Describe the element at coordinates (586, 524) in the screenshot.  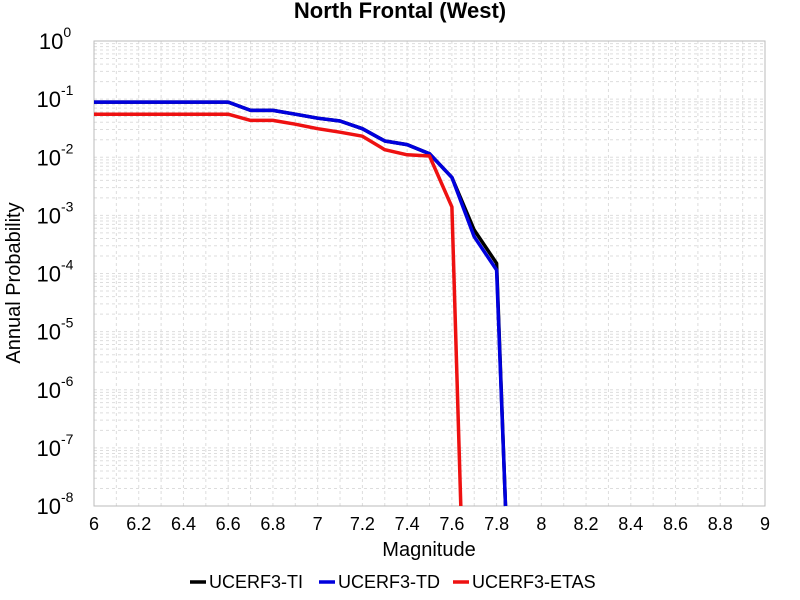
I see `x-tick-label: 8.2` at that location.